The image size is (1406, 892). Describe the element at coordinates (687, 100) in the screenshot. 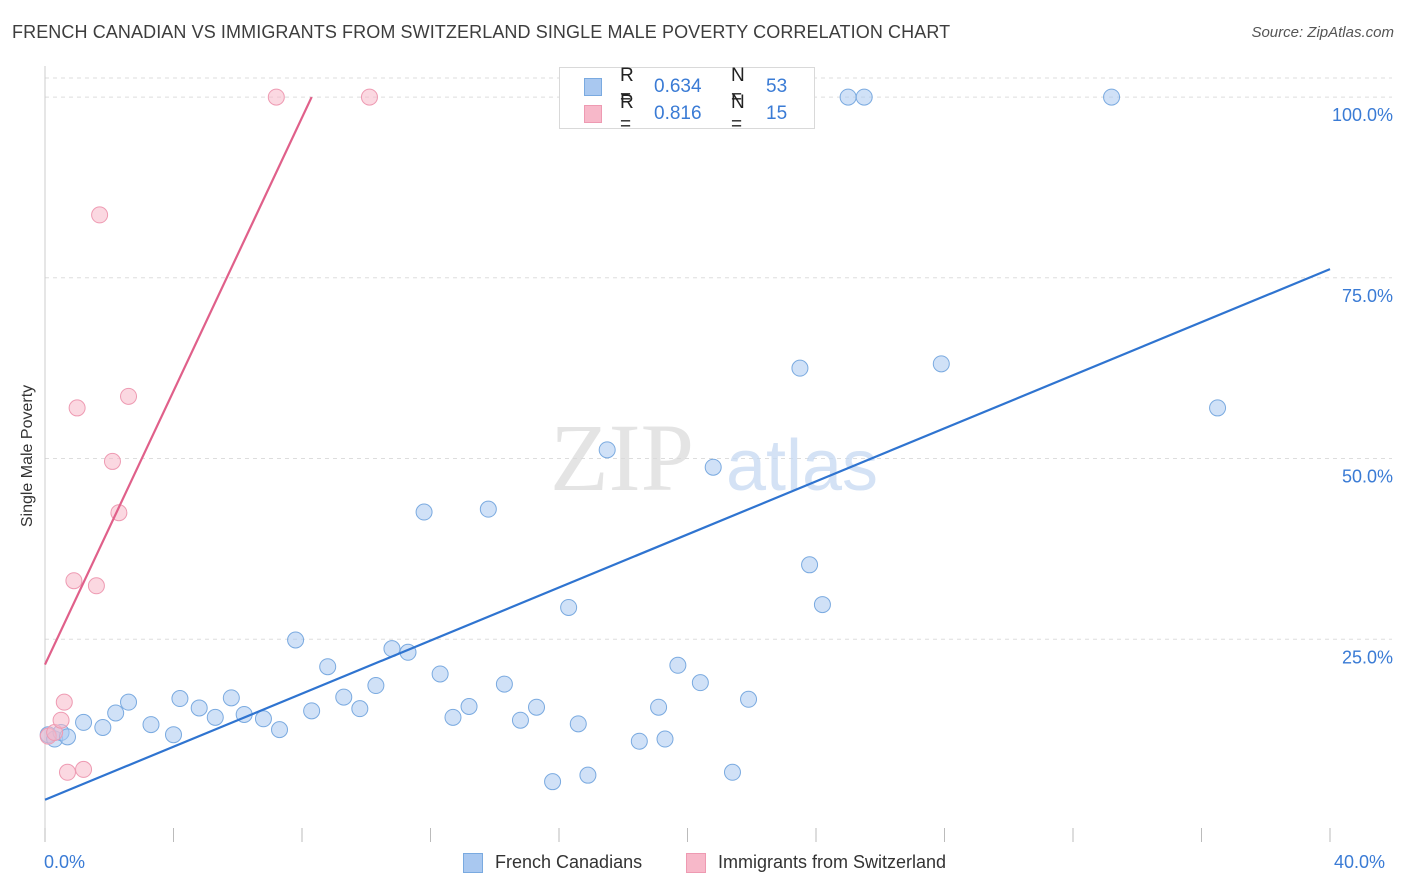

I see `correlation-legend: R = 0.634 N = 53 R = 0.816 N = 15` at that location.